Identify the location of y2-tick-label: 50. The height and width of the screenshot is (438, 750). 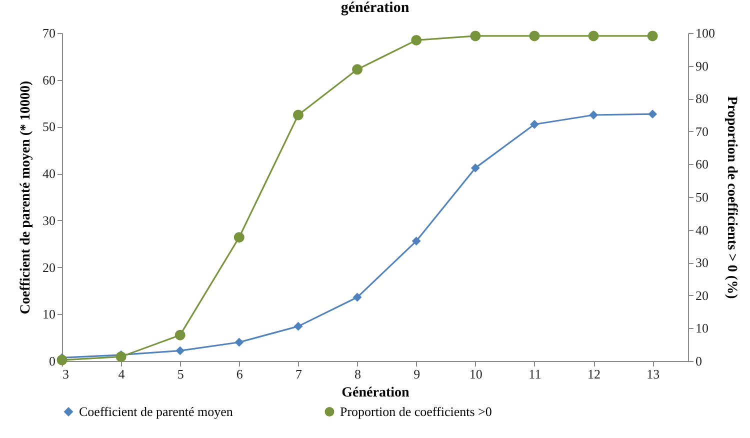
(702, 197).